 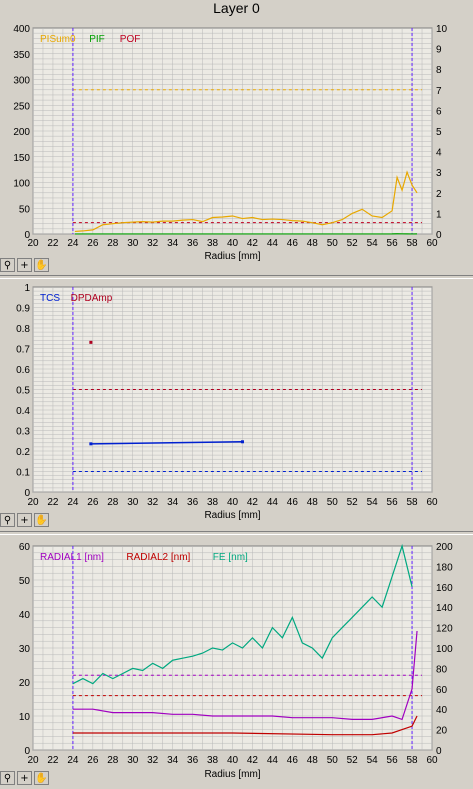 I want to click on y-tick-label-left: 50, so click(x=25, y=209).